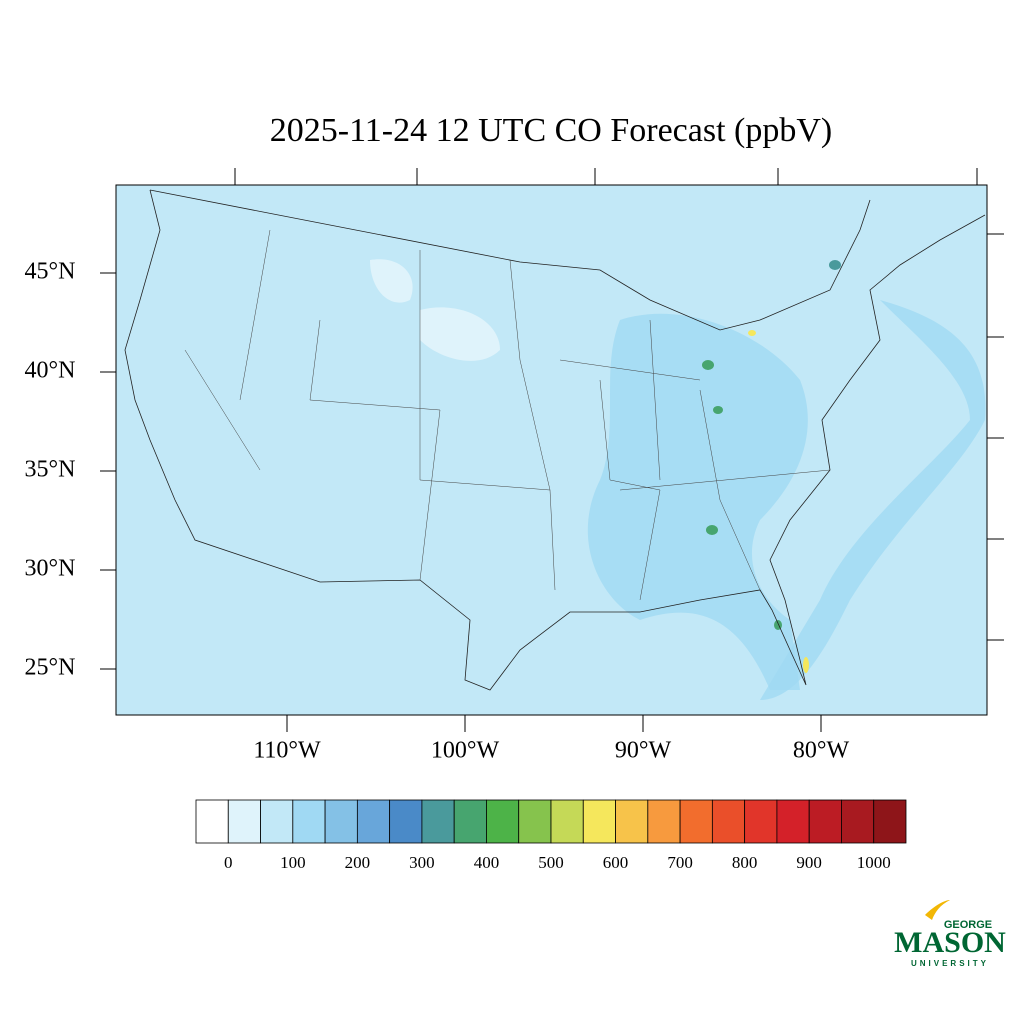 The image size is (1024, 1024). I want to click on lat-label: 30°N, so click(50, 569).